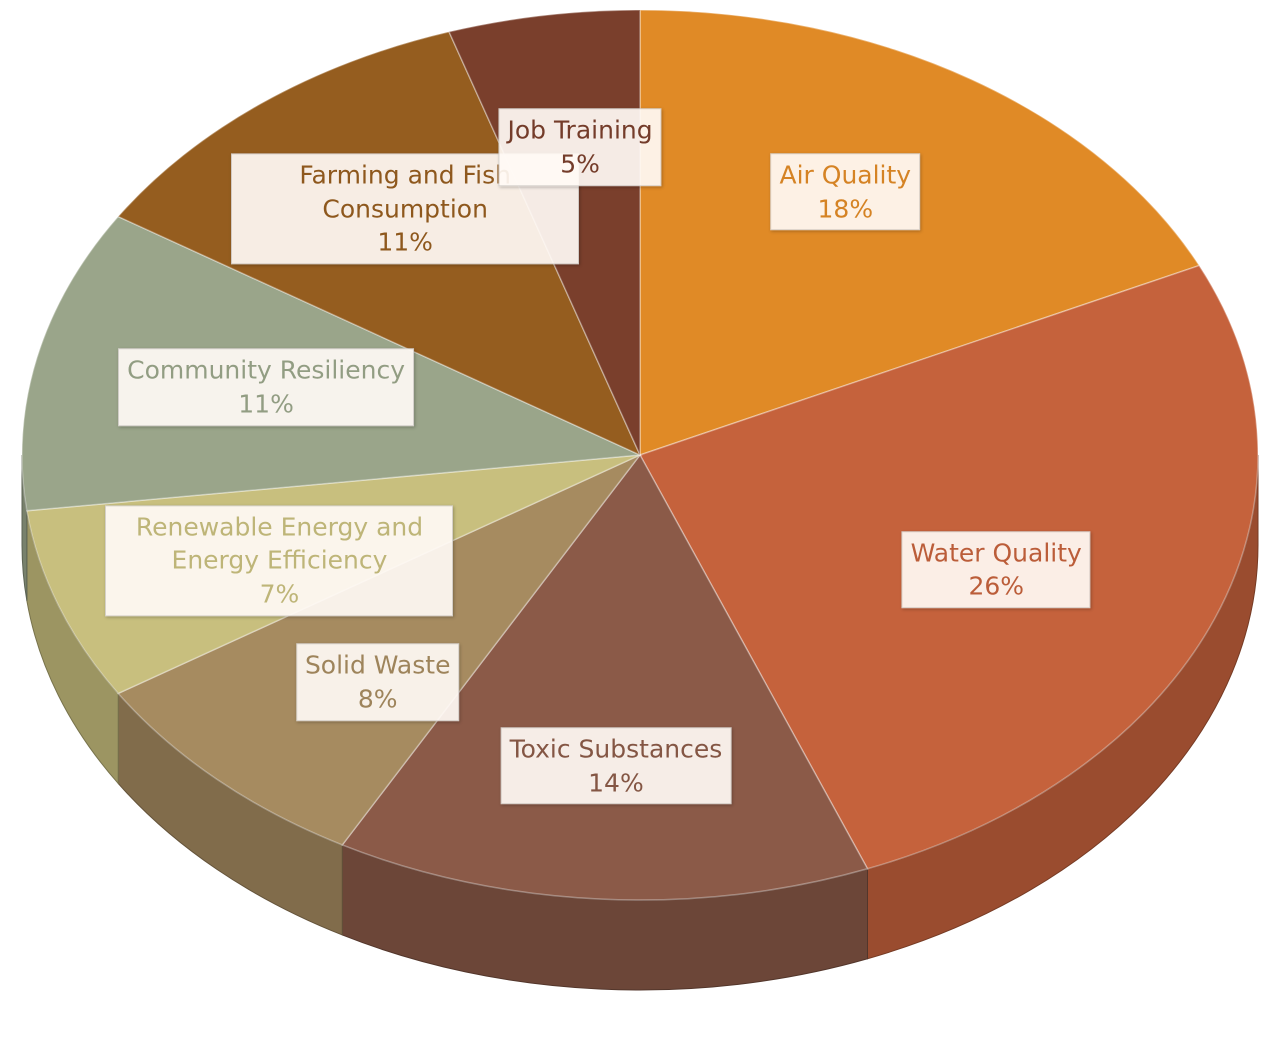 The width and height of the screenshot is (1270, 1058). Describe the element at coordinates (377, 665) in the screenshot. I see `category-label: Solid Waste` at that location.